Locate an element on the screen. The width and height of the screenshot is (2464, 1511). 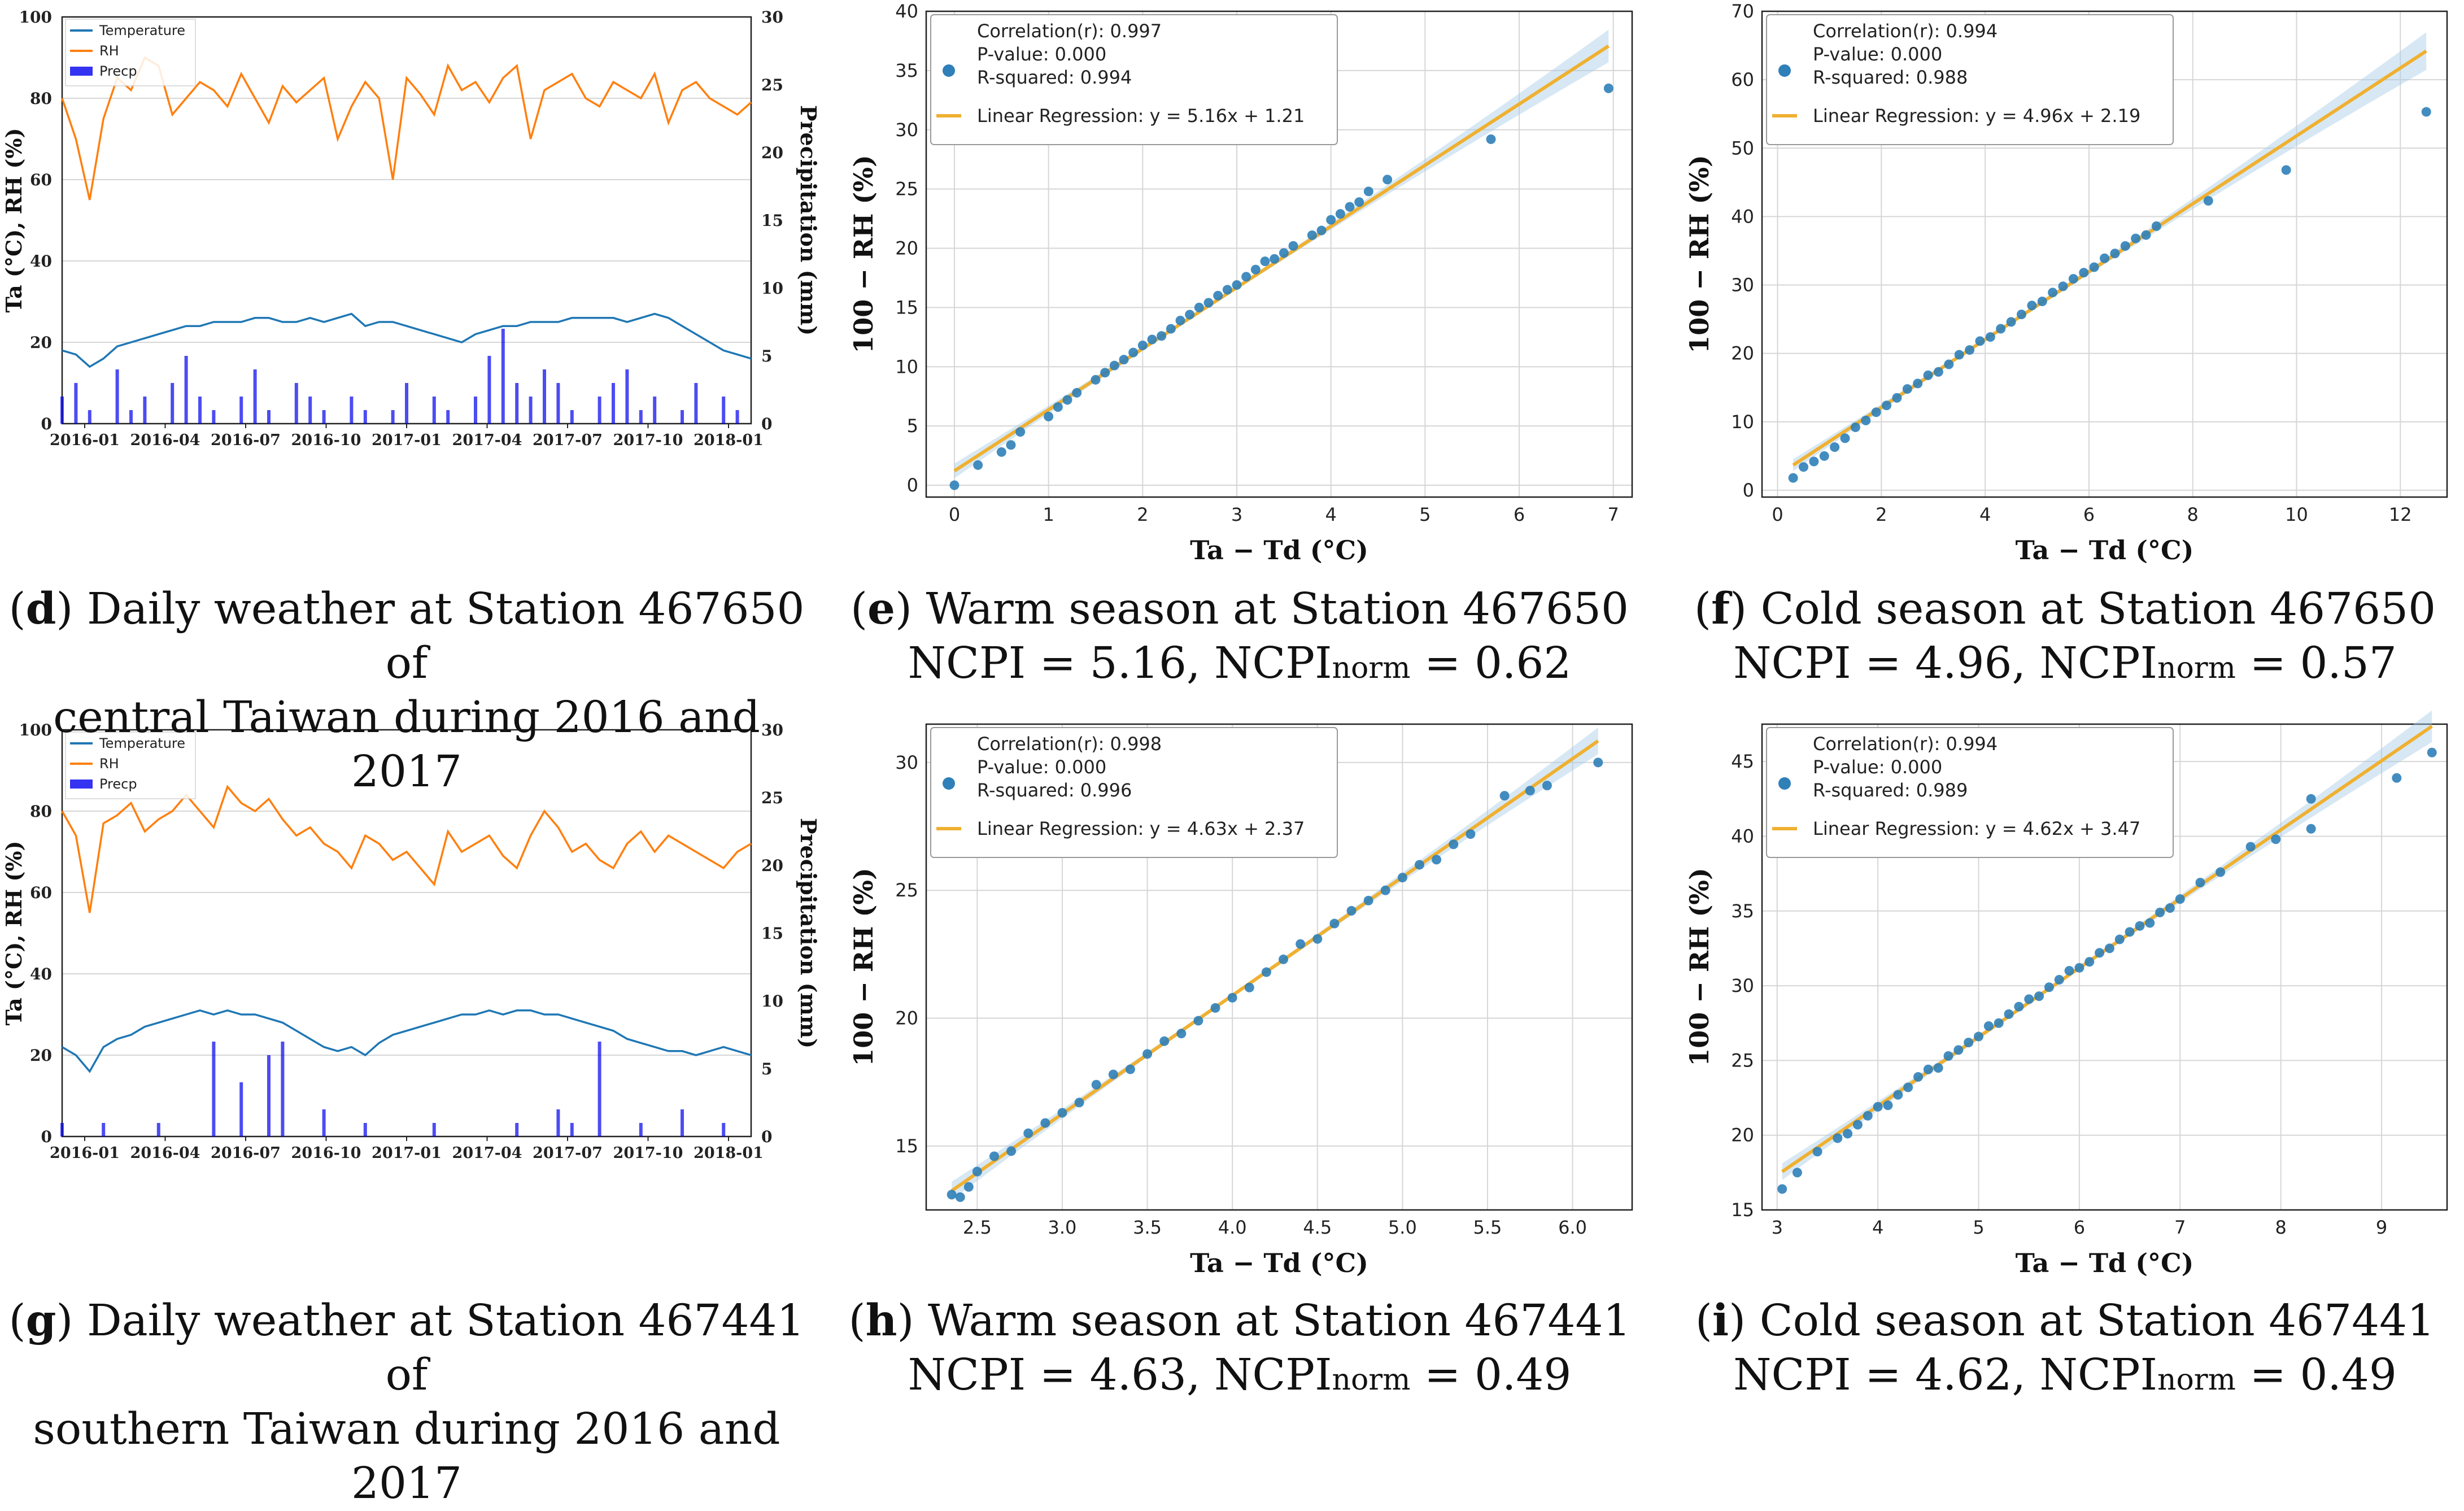
x-tick-label: 4.5 is located at coordinates (1317, 1227).